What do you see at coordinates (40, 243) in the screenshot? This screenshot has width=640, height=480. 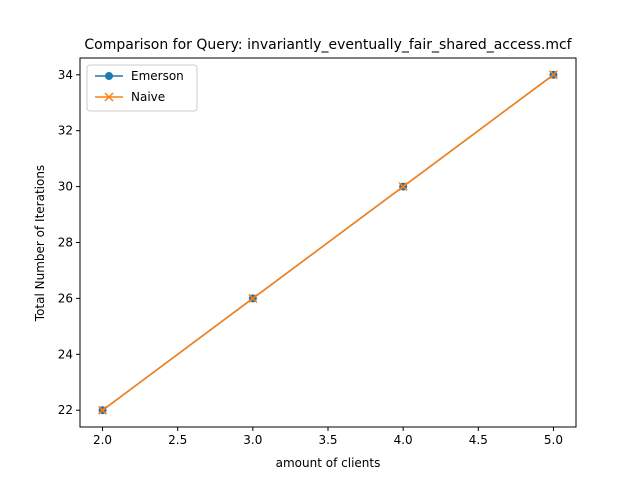 I see `y-axis-label: Total Number of Iterations` at bounding box center [40, 243].